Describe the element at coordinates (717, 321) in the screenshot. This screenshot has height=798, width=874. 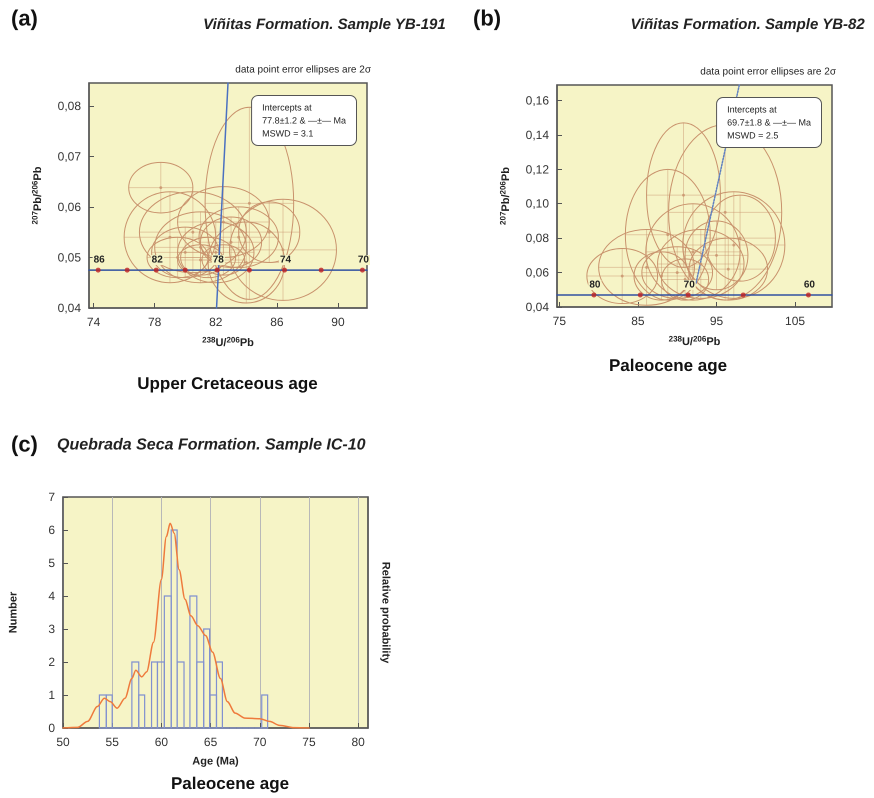
I see `x-tick-label: 95` at that location.